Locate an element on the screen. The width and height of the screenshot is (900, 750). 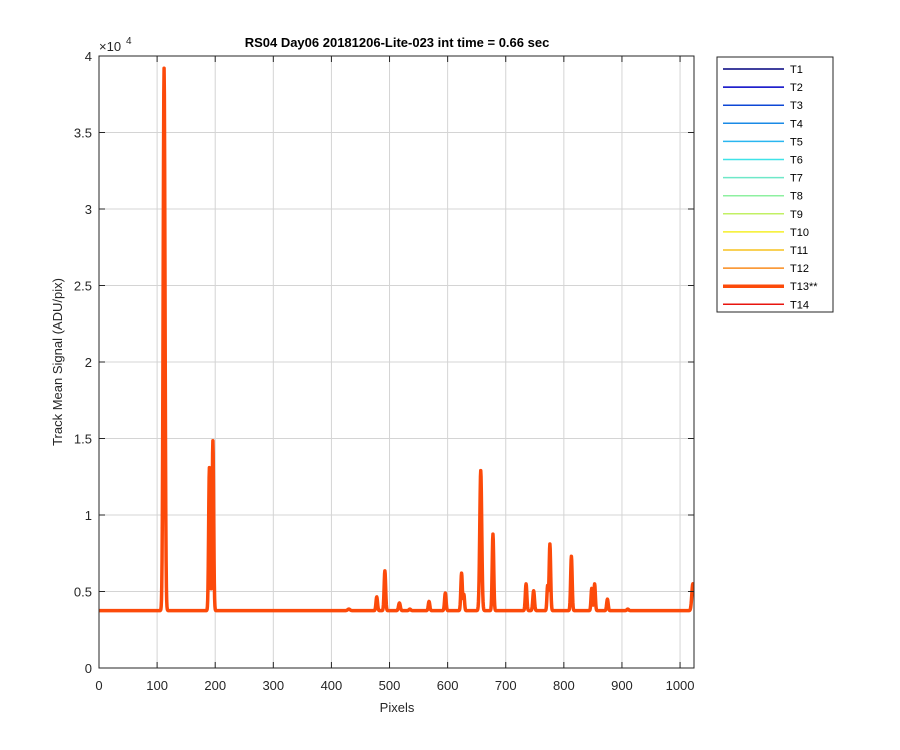
x-tick-label: 700 is located at coordinates (506, 685).